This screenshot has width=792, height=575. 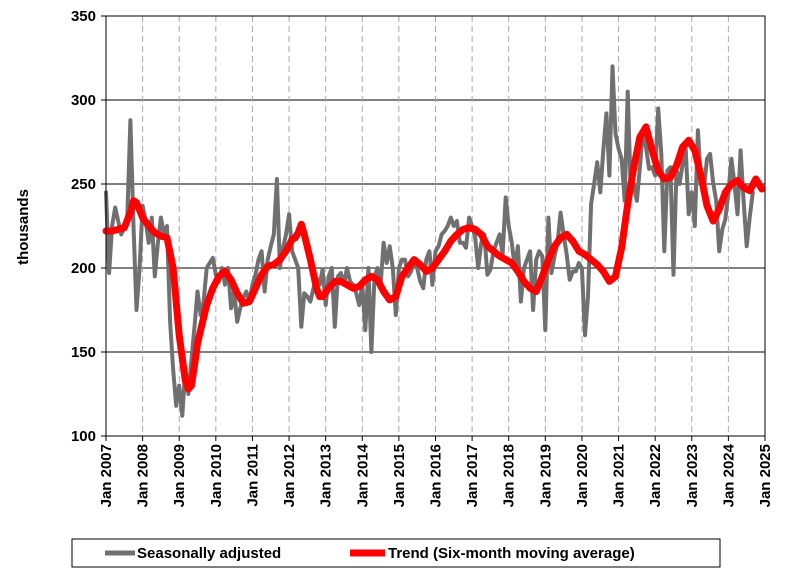 I want to click on legend-label-trend: Trend (Six-month moving average), so click(x=511, y=553).